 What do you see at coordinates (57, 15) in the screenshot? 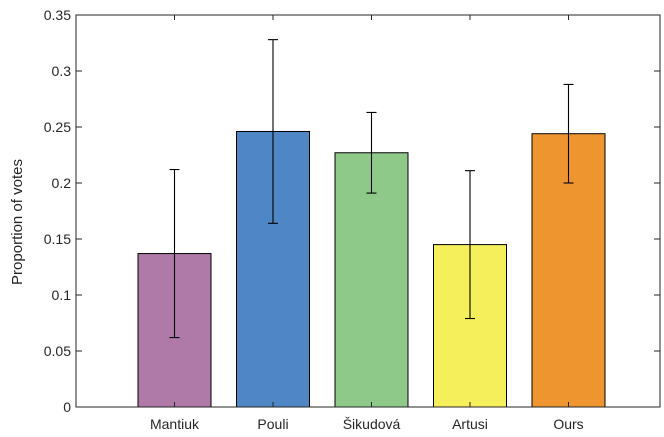
I see `y-tick-label: 0.35` at bounding box center [57, 15].